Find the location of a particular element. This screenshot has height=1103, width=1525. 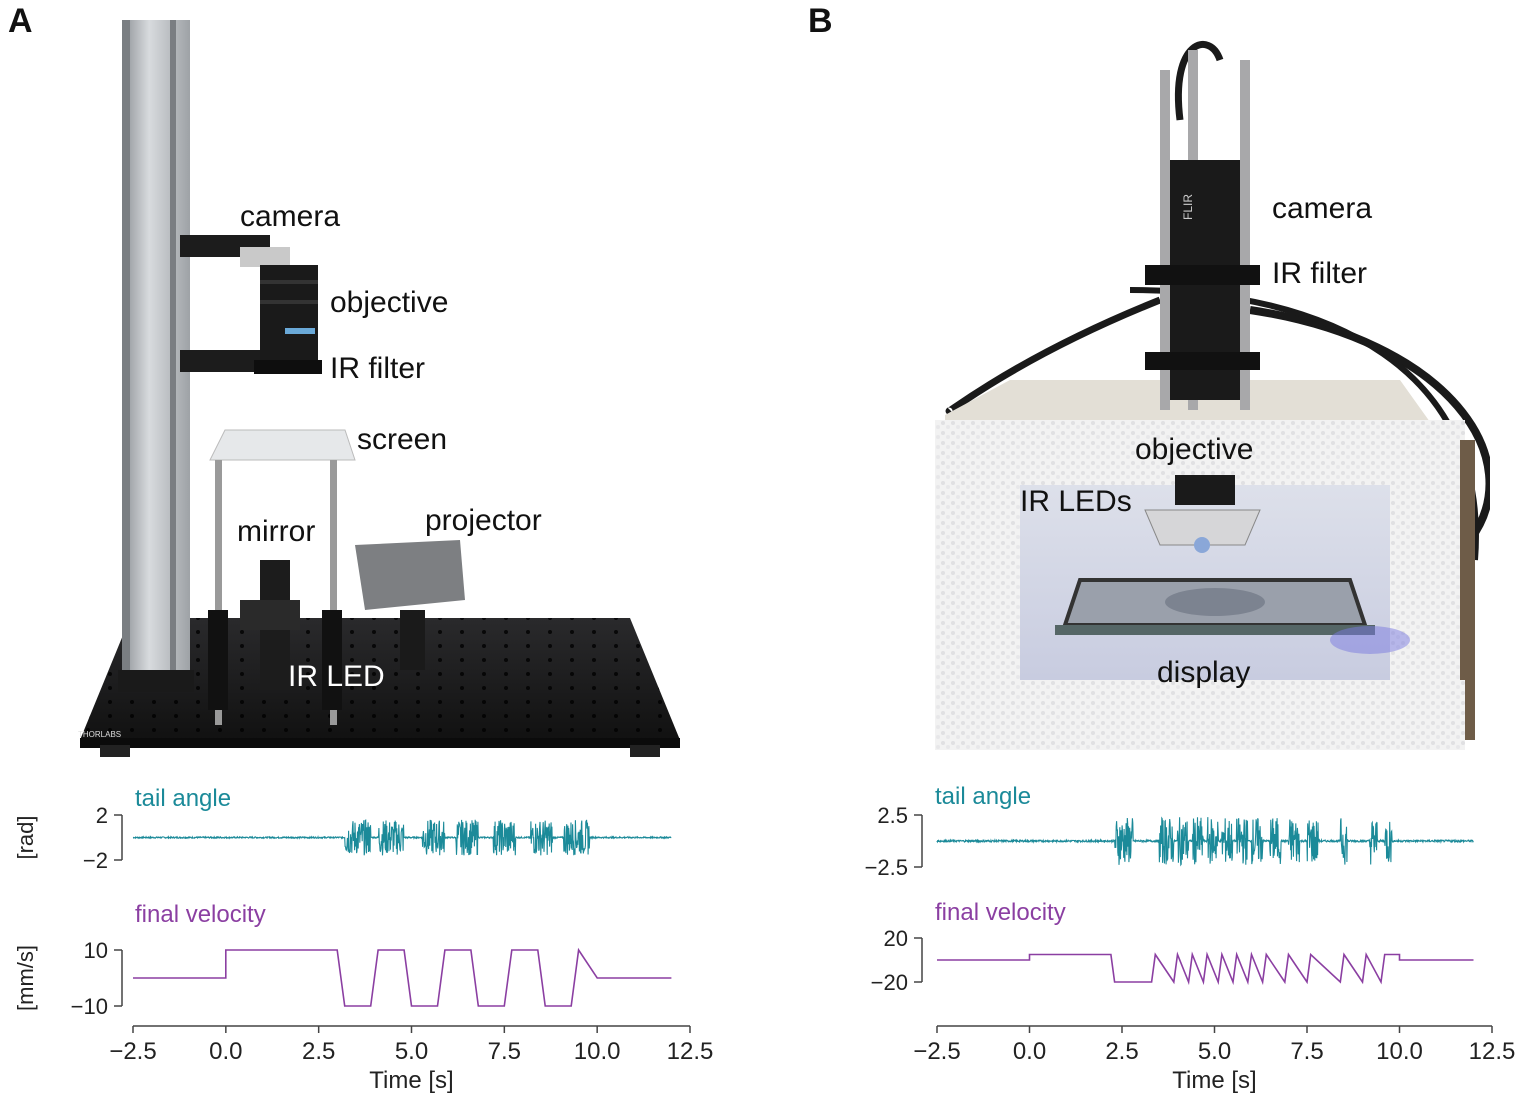

a-tail-ytick-label-top: 2 is located at coordinates (102, 815).